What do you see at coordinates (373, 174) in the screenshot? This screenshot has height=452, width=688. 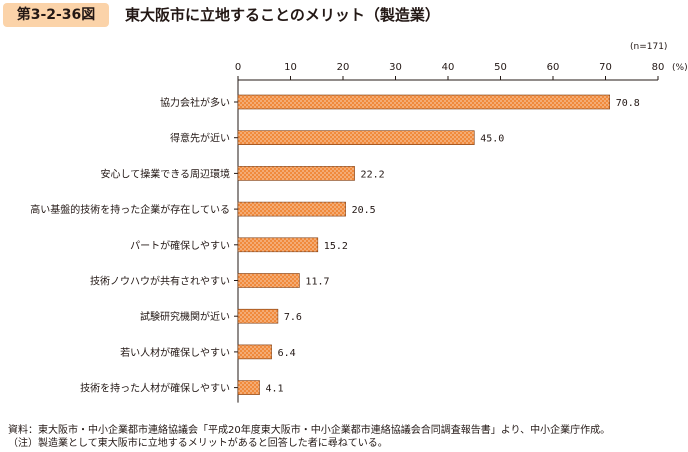 I see `value-label: 22.2` at bounding box center [373, 174].